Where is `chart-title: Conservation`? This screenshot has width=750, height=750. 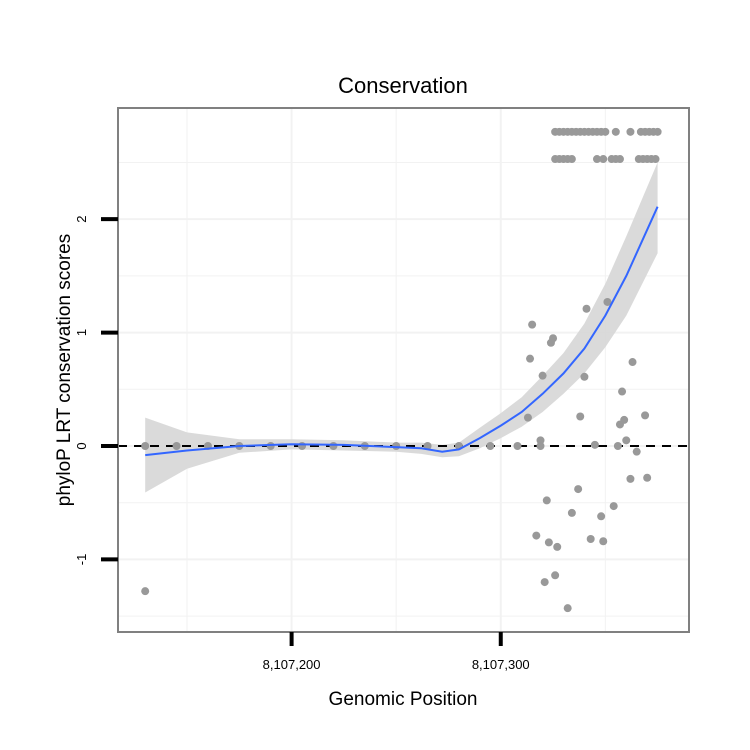 chart-title: Conservation is located at coordinates (403, 85).